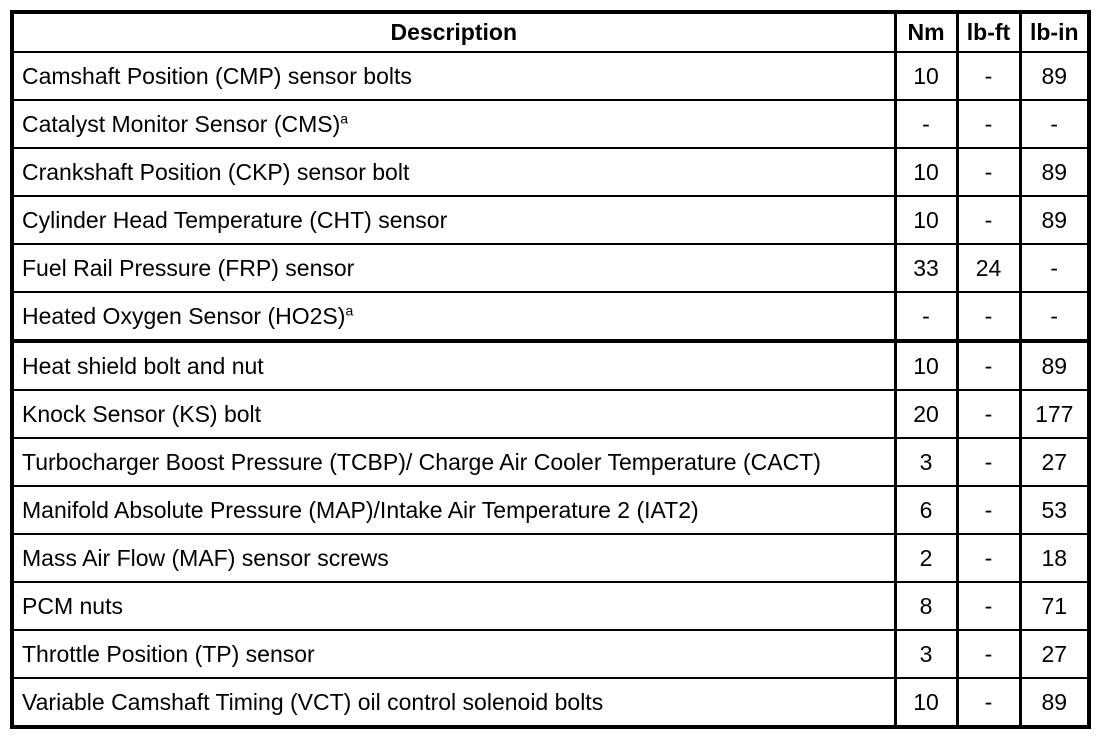  What do you see at coordinates (1054, 510) in the screenshot?
I see `row-lb-in-value: 53` at bounding box center [1054, 510].